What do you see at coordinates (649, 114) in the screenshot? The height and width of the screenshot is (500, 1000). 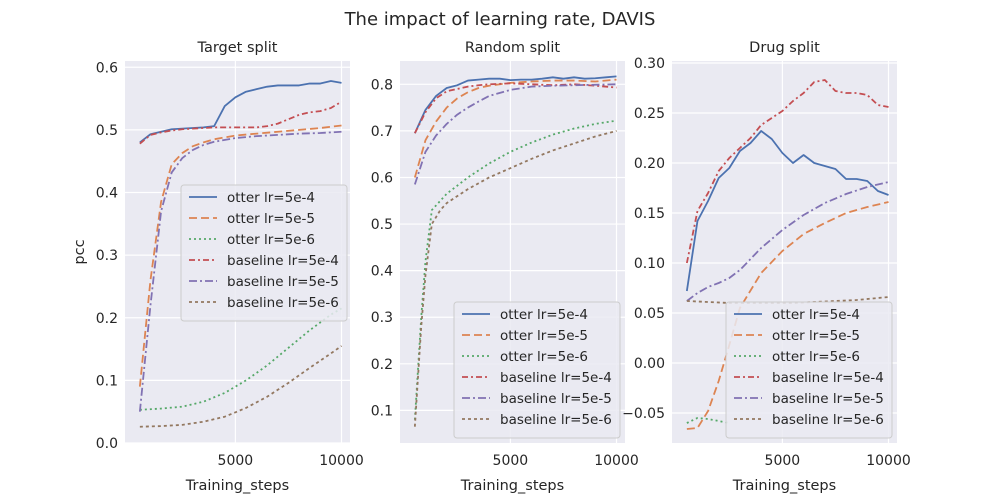 I see `y-tick-label: 0.25` at bounding box center [649, 114].